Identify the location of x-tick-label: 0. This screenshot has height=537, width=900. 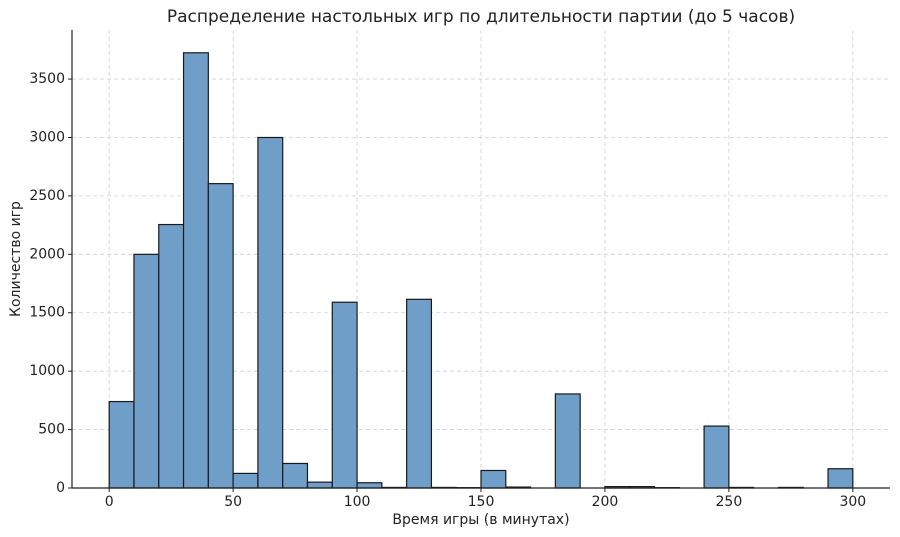
(109, 502).